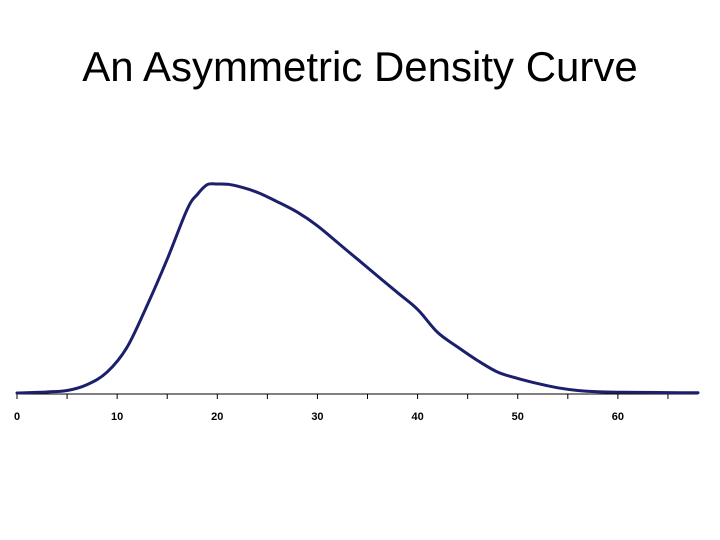 The height and width of the screenshot is (540, 720). I want to click on x-axis-tick-labels: 0 10 20 30 40 50 60, so click(319, 417).